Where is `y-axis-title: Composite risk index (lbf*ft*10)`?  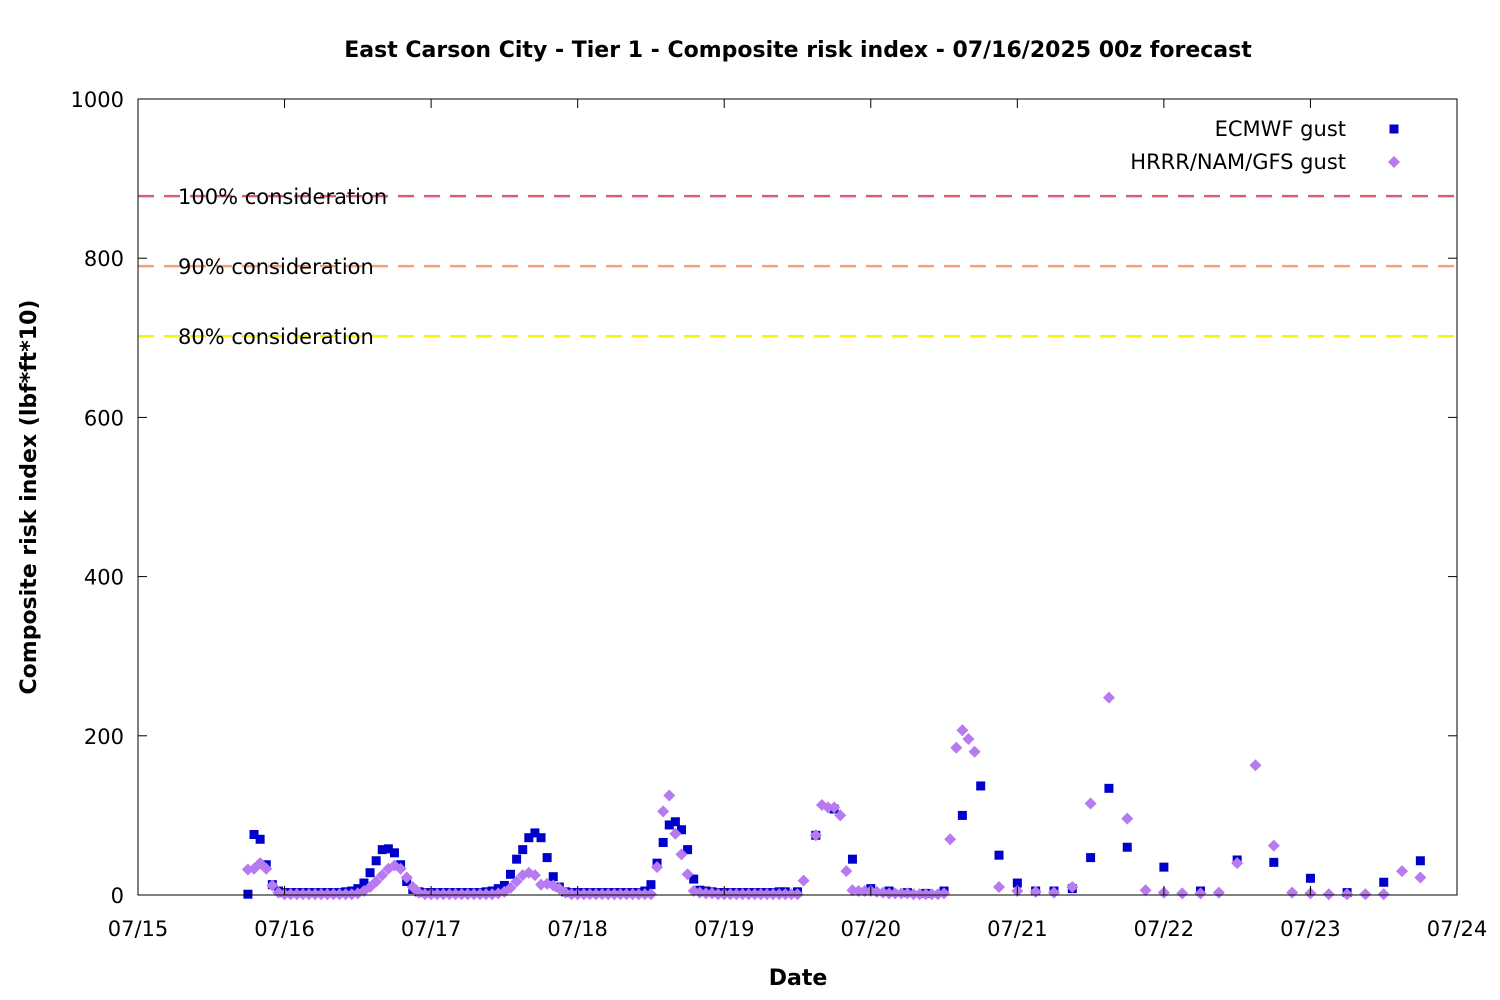 y-axis-title: Composite risk index (lbf*ft*10) is located at coordinates (29, 497).